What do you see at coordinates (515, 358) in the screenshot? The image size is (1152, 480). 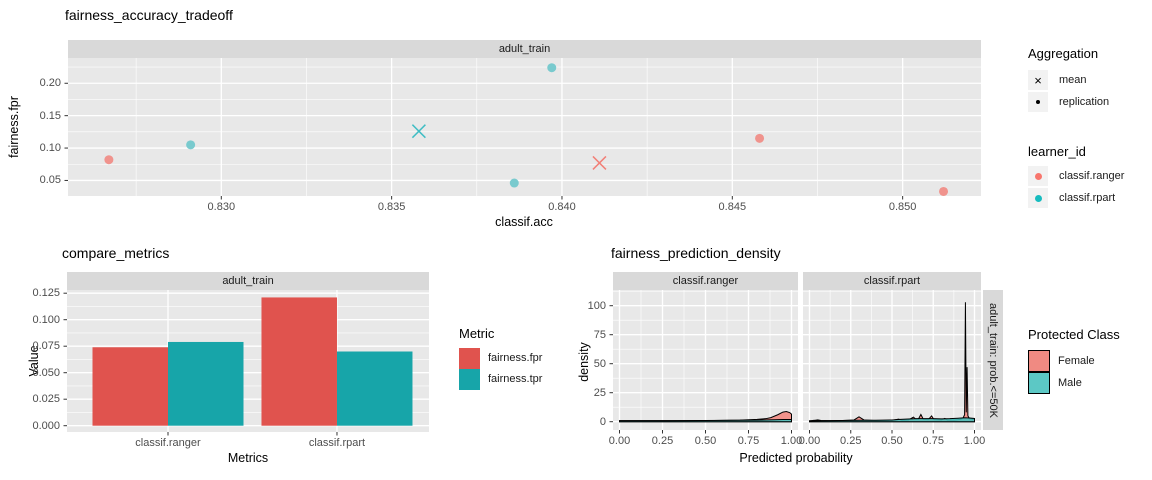 I see `legend-label-fpr: fairness.fpr` at bounding box center [515, 358].